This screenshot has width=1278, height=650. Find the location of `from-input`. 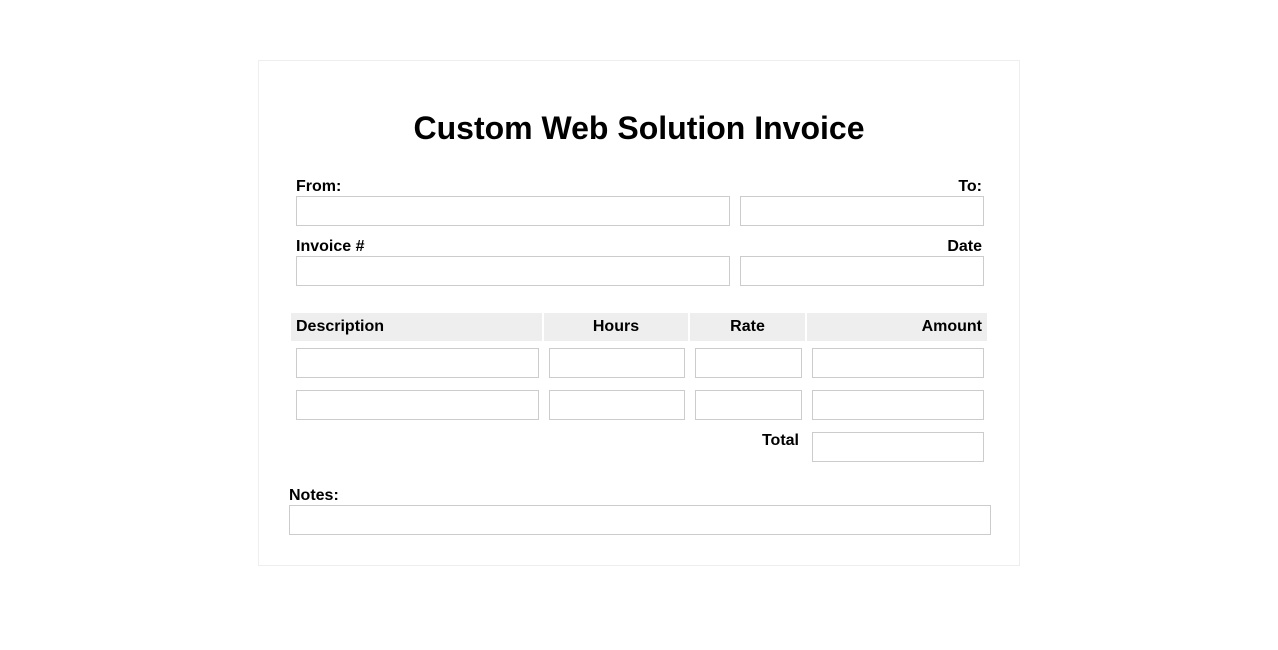

from-input is located at coordinates (513, 211).